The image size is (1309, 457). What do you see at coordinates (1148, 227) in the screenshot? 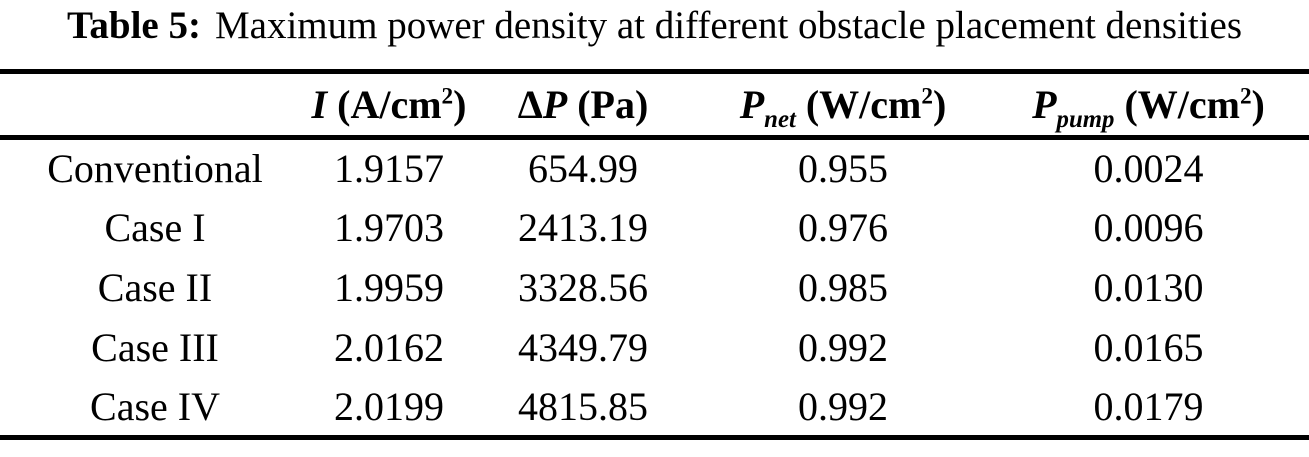
I see `cell-pump-power: 0.0096` at bounding box center [1148, 227].